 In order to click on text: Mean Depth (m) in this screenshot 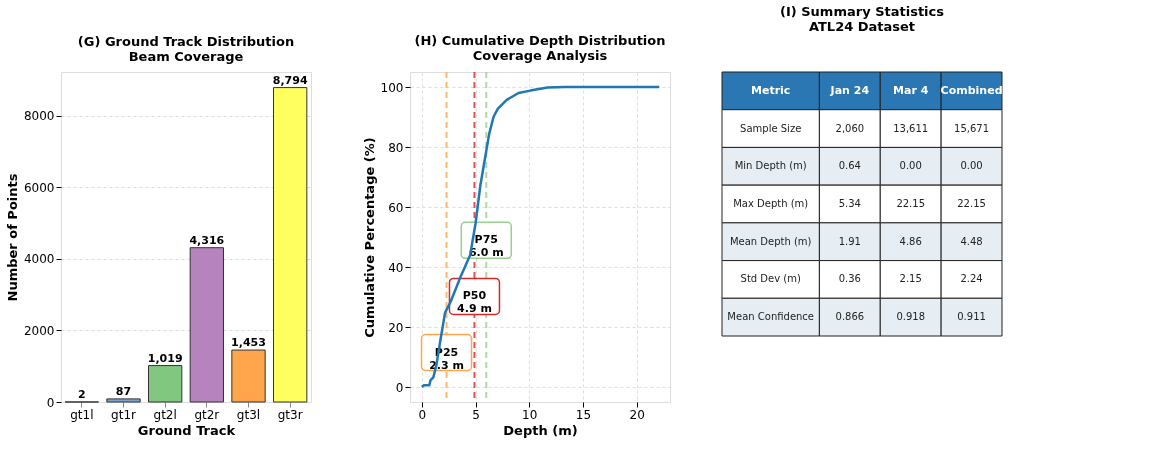, I will do `click(770, 241)`.